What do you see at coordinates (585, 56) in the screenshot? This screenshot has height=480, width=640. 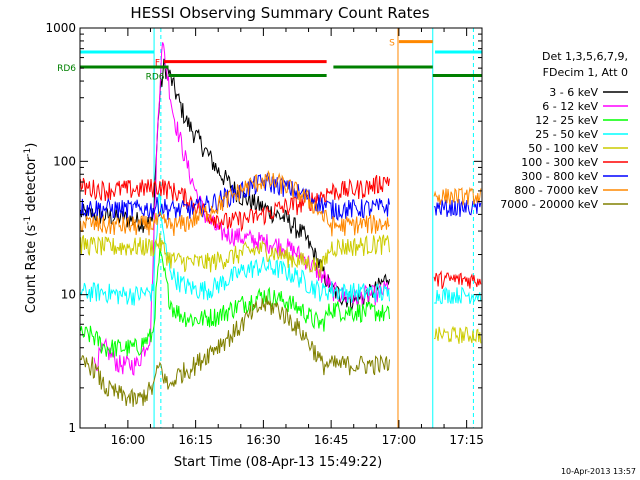 I see `legend-header-line1: Det 1,3,5,6,7,9,` at bounding box center [585, 56].